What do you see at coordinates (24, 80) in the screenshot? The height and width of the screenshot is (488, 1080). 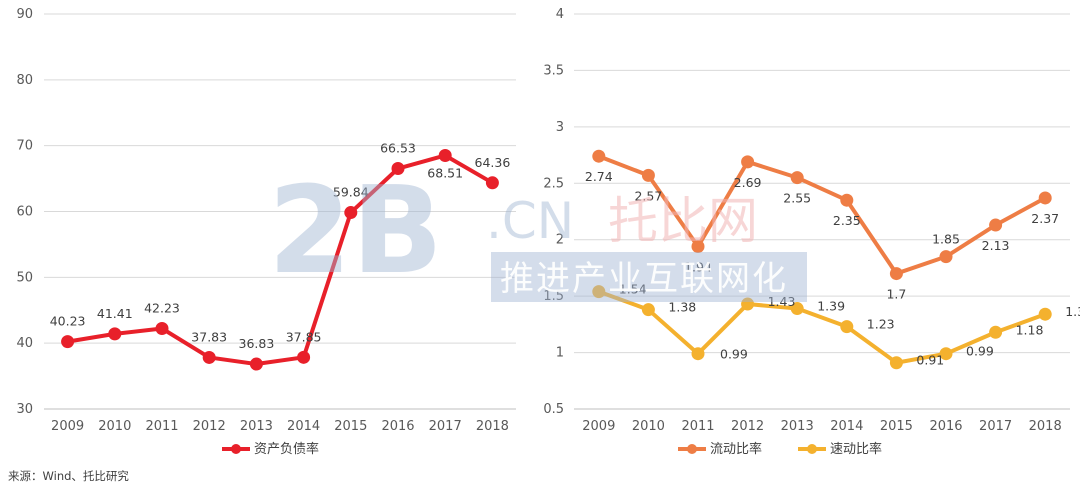 I see `y-tick-label: 80` at bounding box center [24, 80].